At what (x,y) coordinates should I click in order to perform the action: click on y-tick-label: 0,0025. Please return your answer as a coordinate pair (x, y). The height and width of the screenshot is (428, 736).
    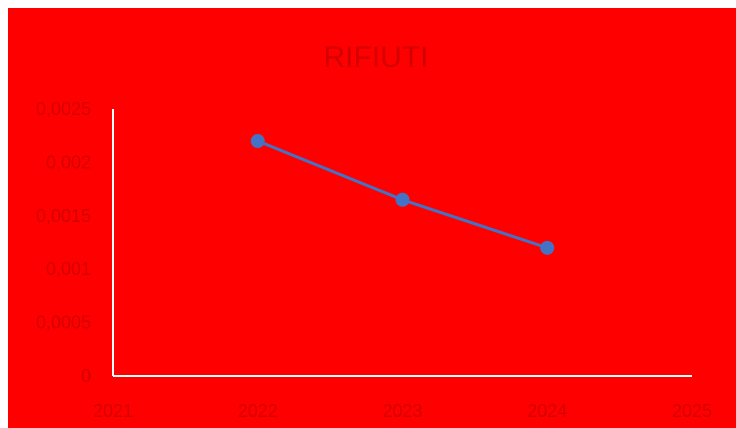
    Looking at the image, I should click on (63, 109).